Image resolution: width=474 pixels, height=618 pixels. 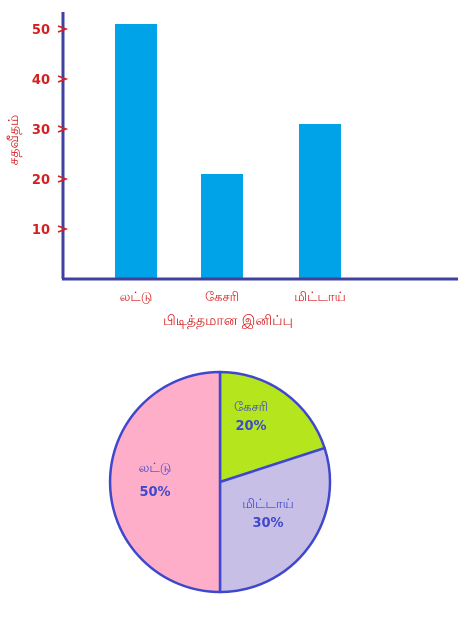 I want to click on x-tick-label: லட்டு, so click(x=136, y=297).